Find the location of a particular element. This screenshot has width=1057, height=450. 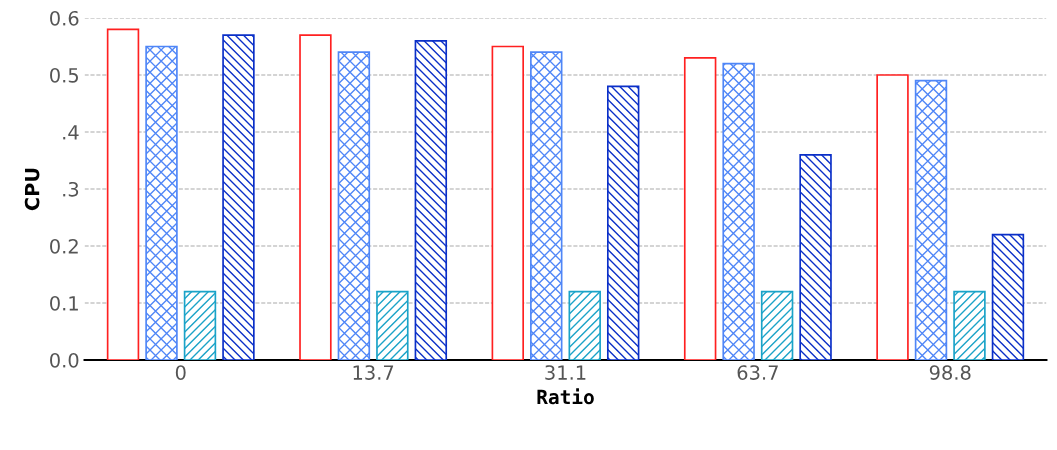

y-axis-title: CPU is located at coordinates (32, 189).